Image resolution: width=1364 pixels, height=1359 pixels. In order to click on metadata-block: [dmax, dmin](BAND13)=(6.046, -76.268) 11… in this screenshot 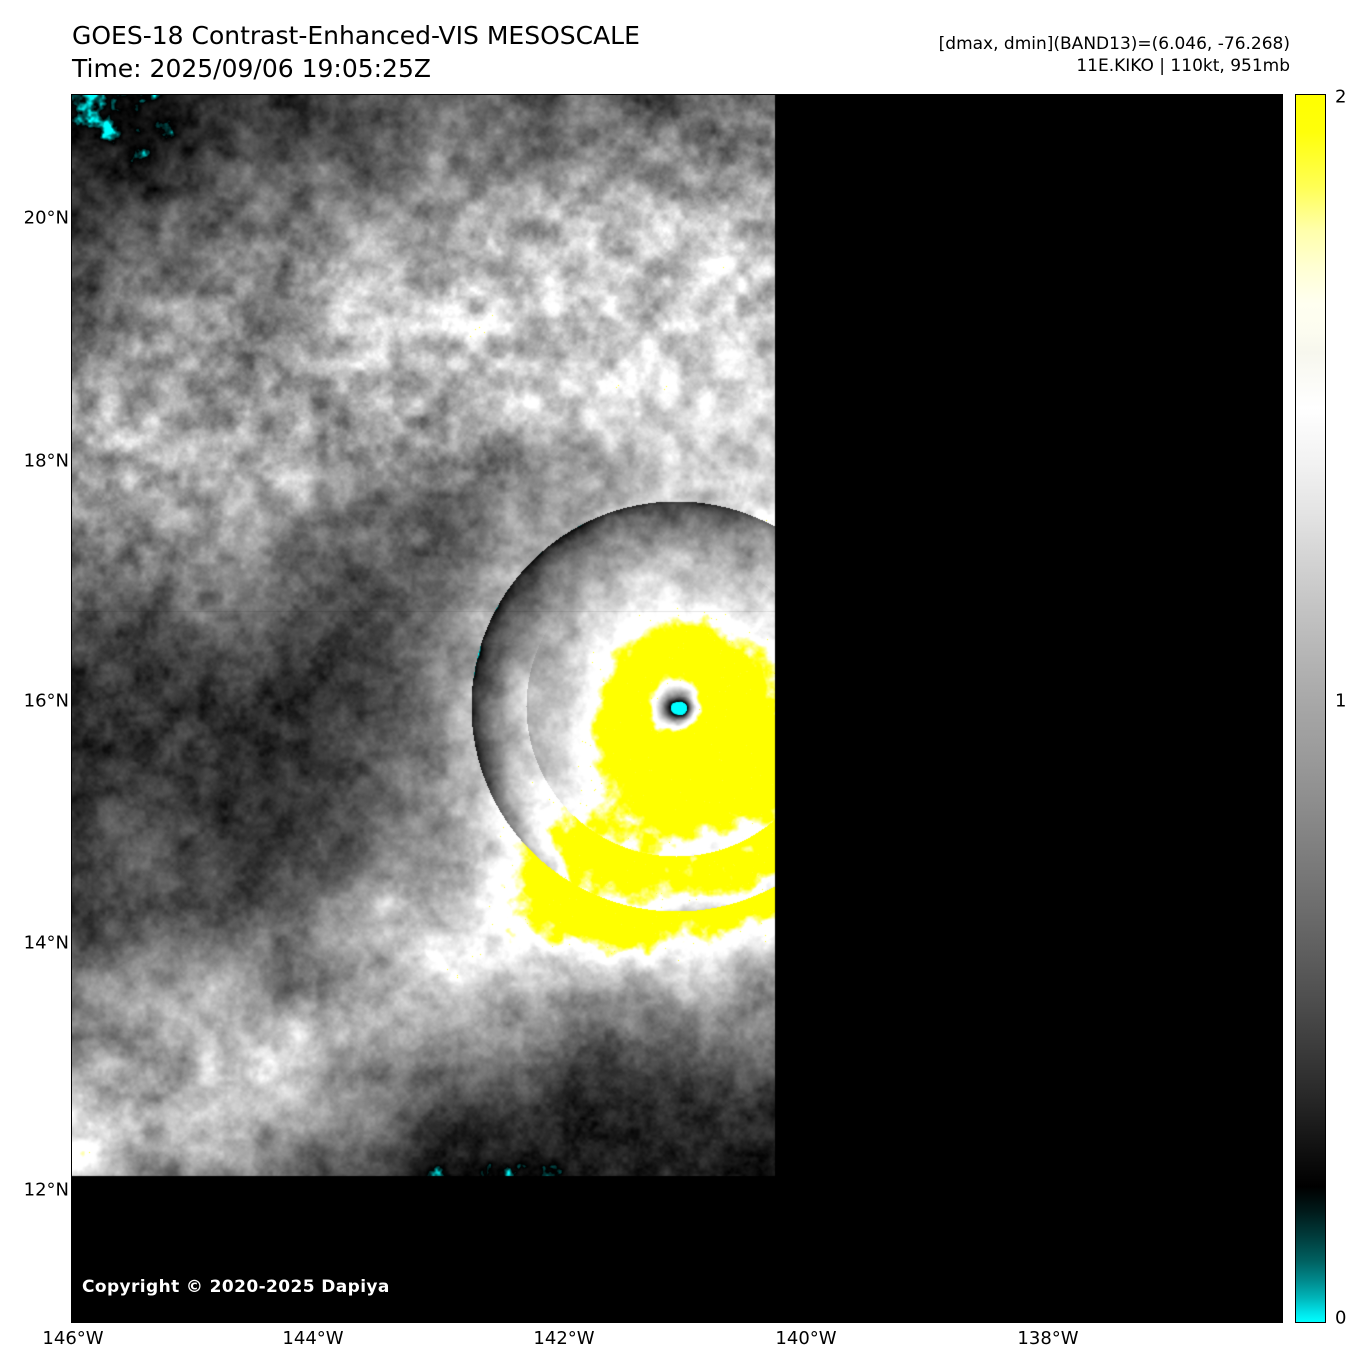, I will do `click(1114, 55)`.